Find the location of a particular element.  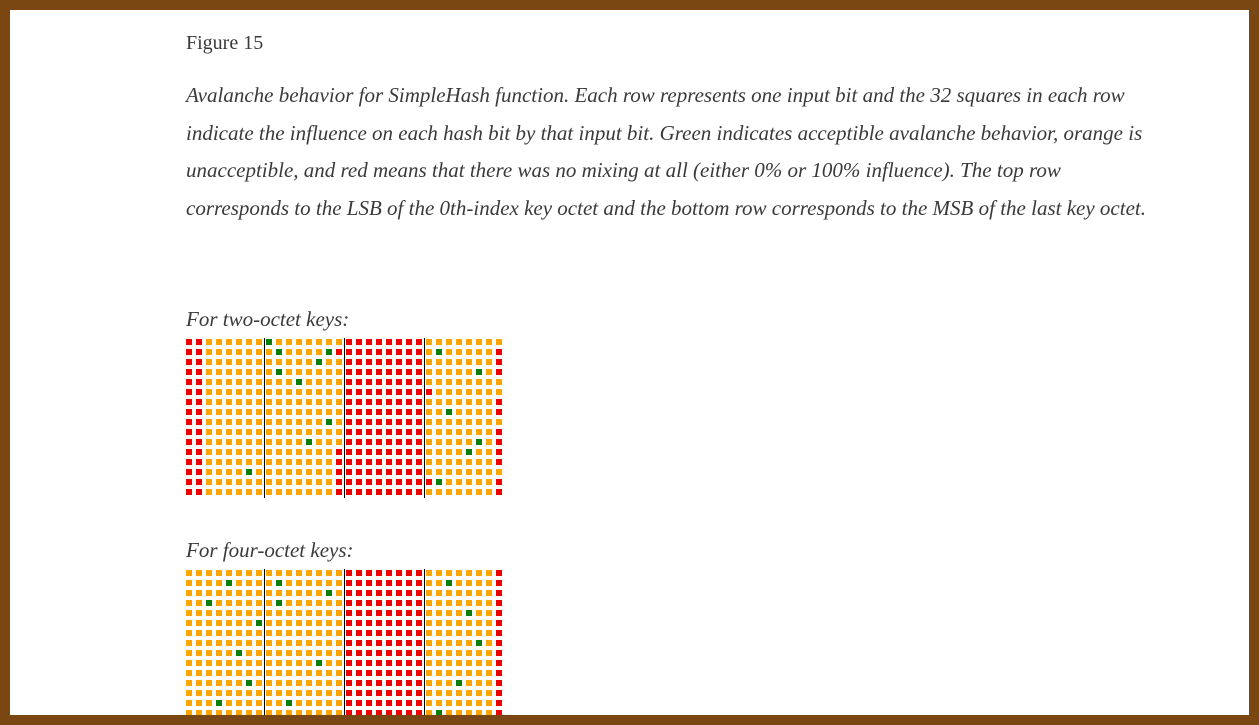

octet-divider is located at coordinates (344, 642).